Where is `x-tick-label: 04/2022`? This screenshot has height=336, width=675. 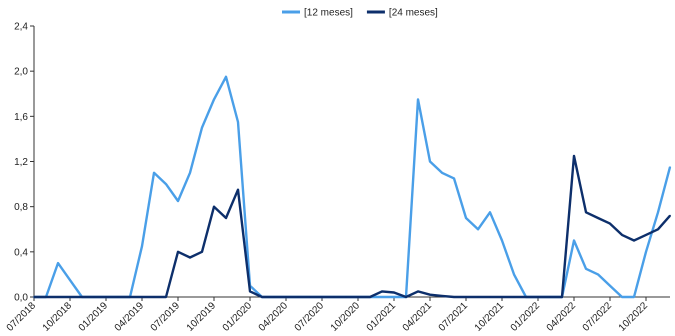 x-tick-label: 04/2022 is located at coordinates (562, 317).